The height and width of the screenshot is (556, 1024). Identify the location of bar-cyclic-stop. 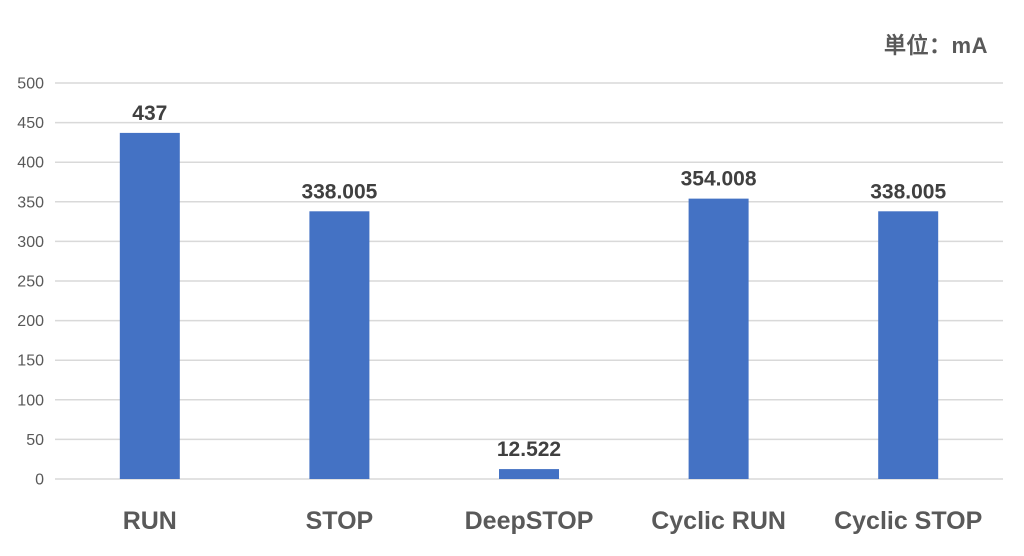
(908, 345).